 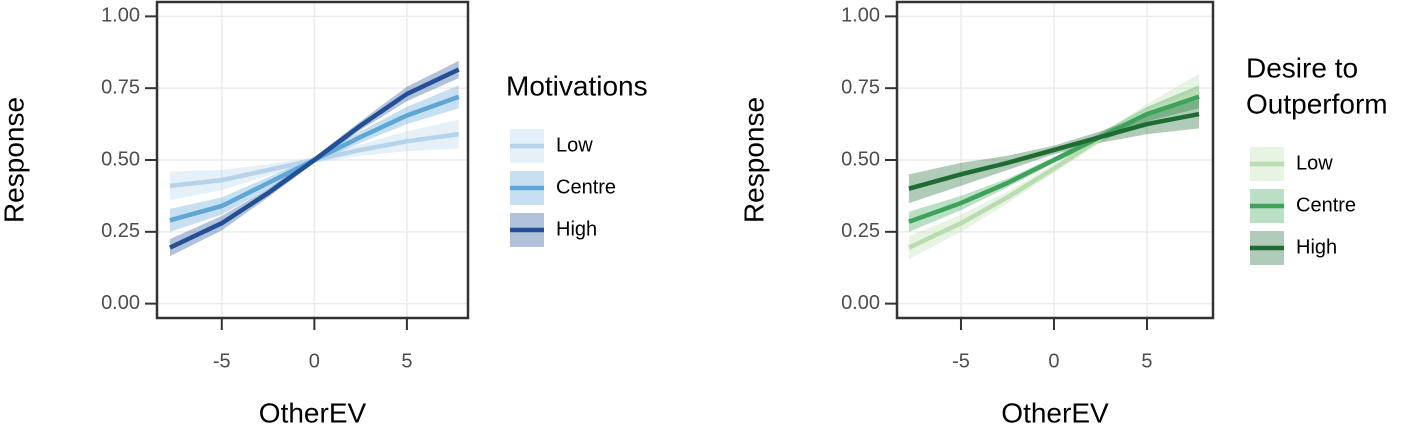 What do you see at coordinates (1317, 103) in the screenshot?
I see `legend-title: Outperform` at bounding box center [1317, 103].